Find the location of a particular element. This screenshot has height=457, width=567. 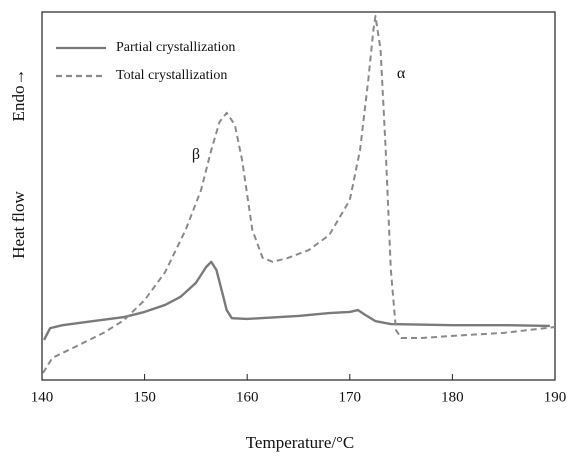

annotation: α is located at coordinates (401, 73).